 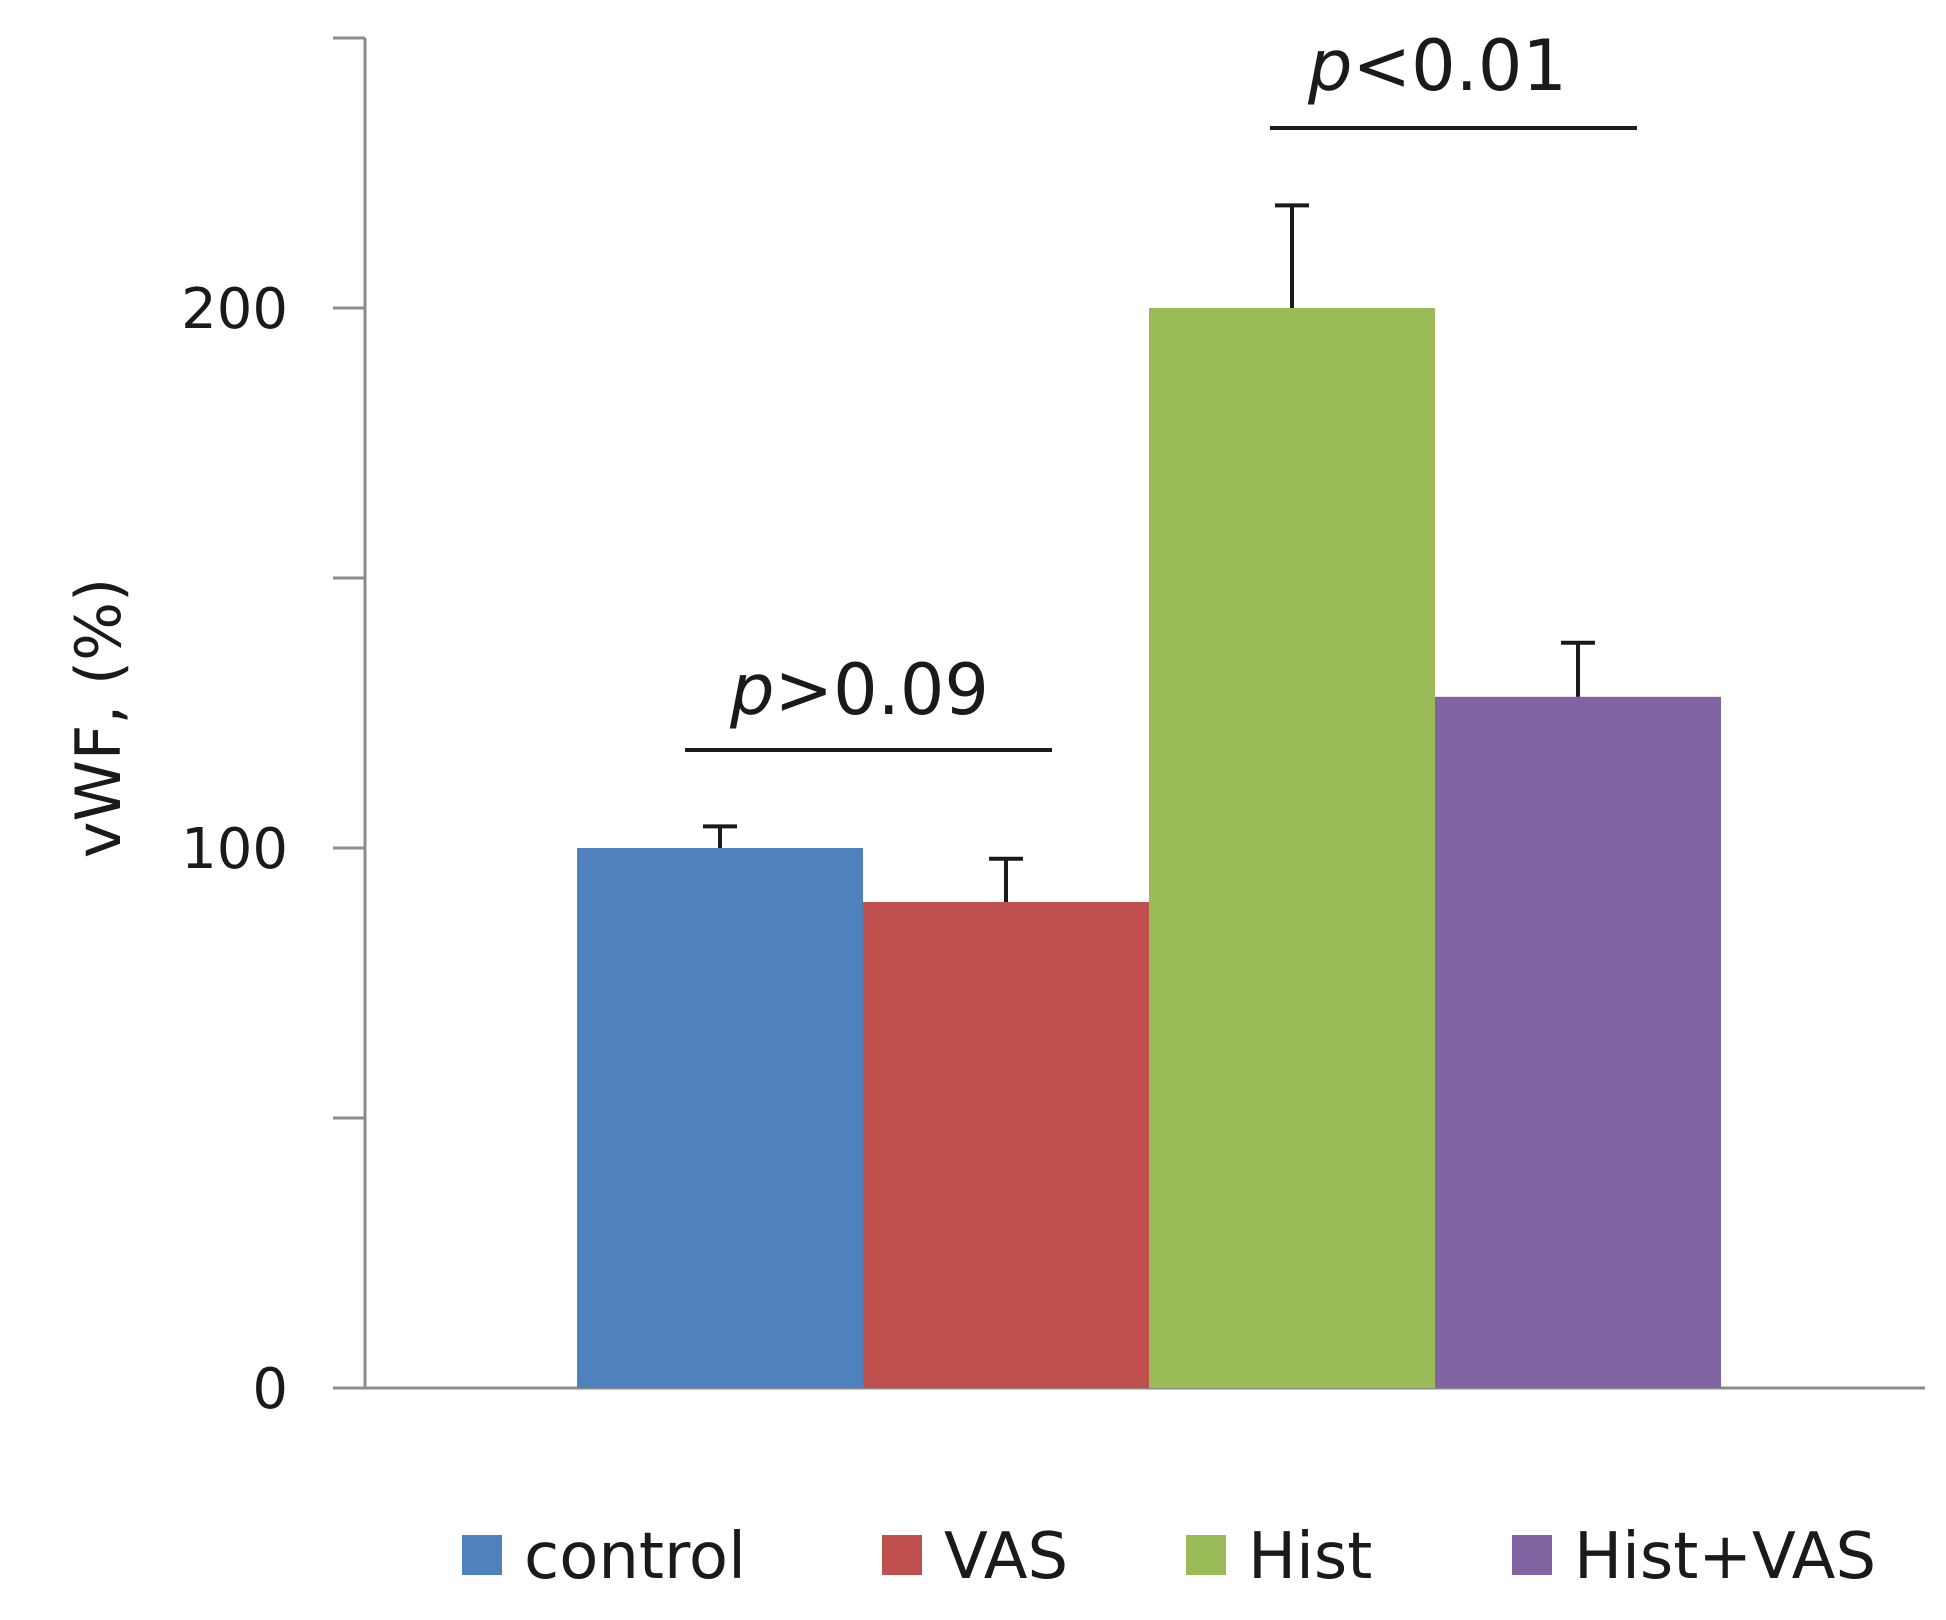 I want to click on y-tick-label-200: 200, so click(x=234, y=309).